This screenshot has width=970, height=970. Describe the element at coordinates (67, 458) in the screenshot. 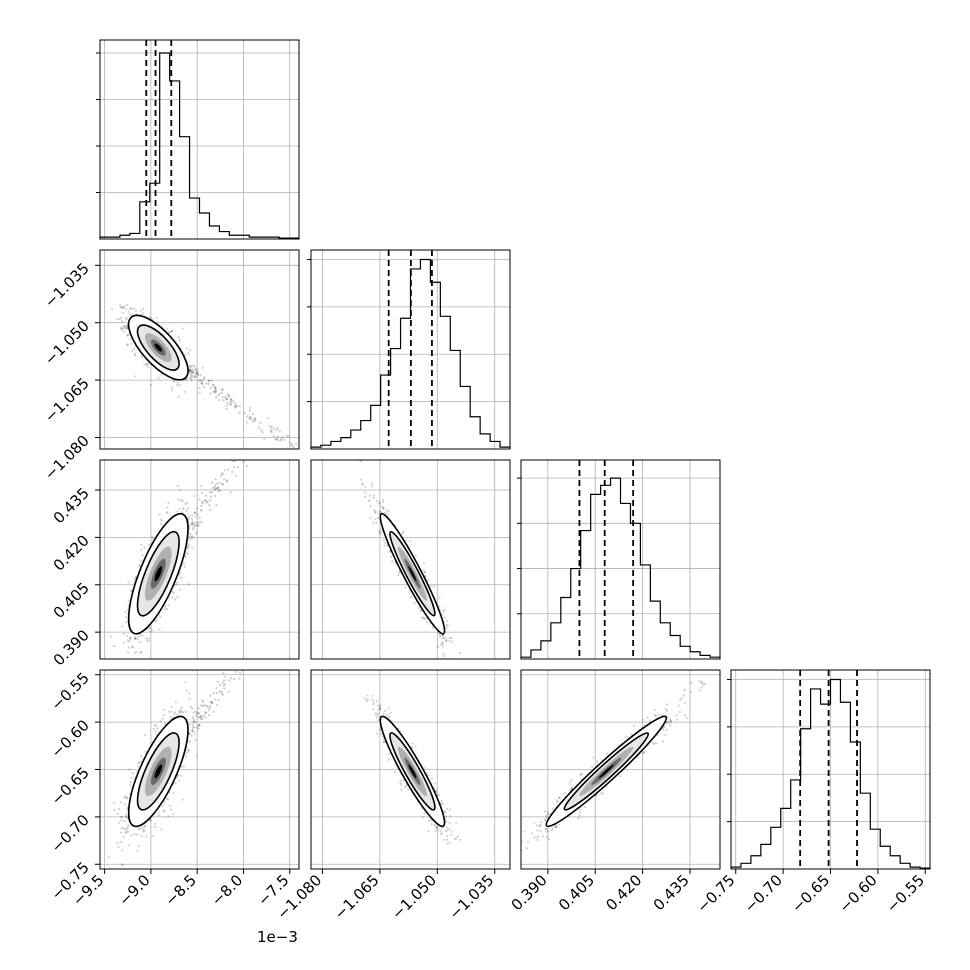

I see `y-tick-label-1-0: −1.080` at that location.